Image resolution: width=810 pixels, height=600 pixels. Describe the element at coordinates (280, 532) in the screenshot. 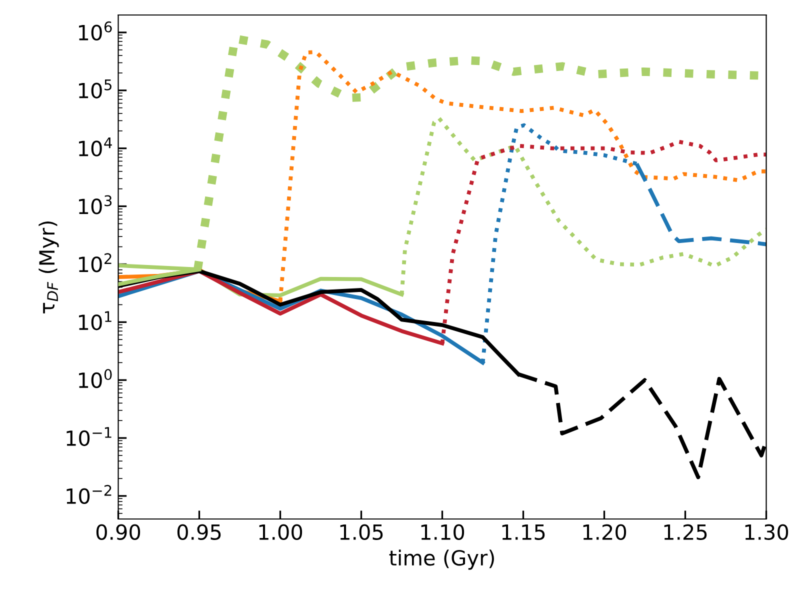

I see `x-tick-label: 1.00` at that location.